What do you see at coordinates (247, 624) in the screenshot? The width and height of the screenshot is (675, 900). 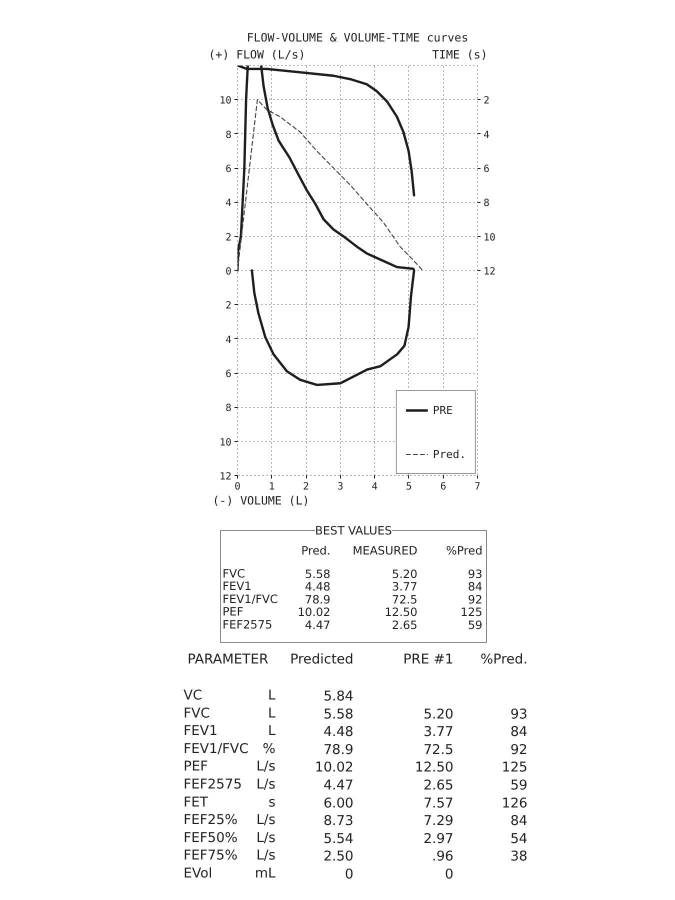 I see `category-label: FEF2575` at bounding box center [247, 624].